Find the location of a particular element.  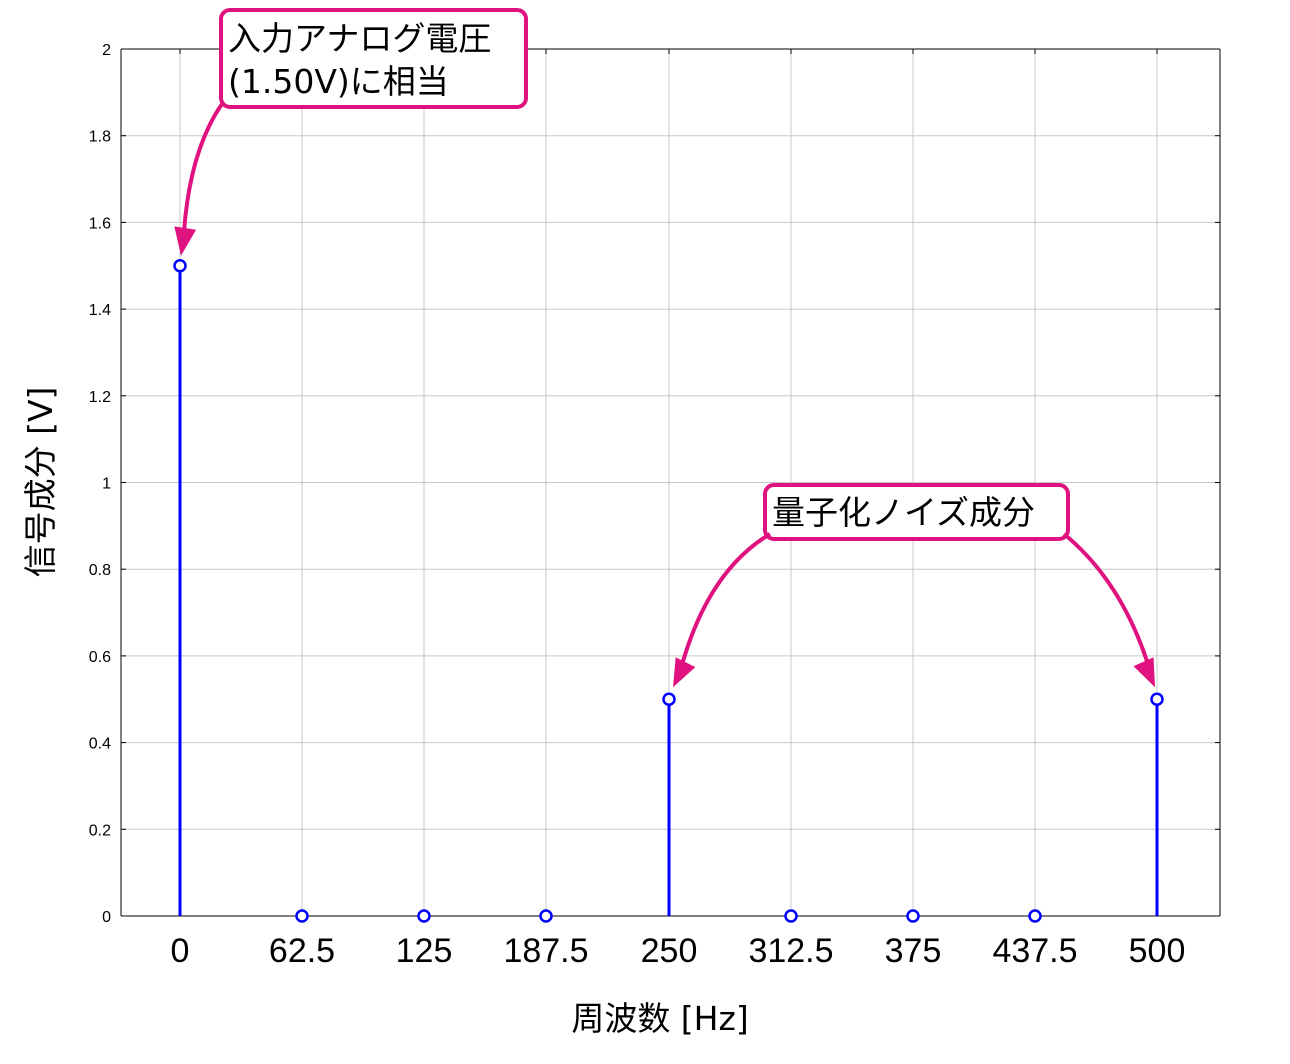

x-tick-label: 312.5 is located at coordinates (790, 951).